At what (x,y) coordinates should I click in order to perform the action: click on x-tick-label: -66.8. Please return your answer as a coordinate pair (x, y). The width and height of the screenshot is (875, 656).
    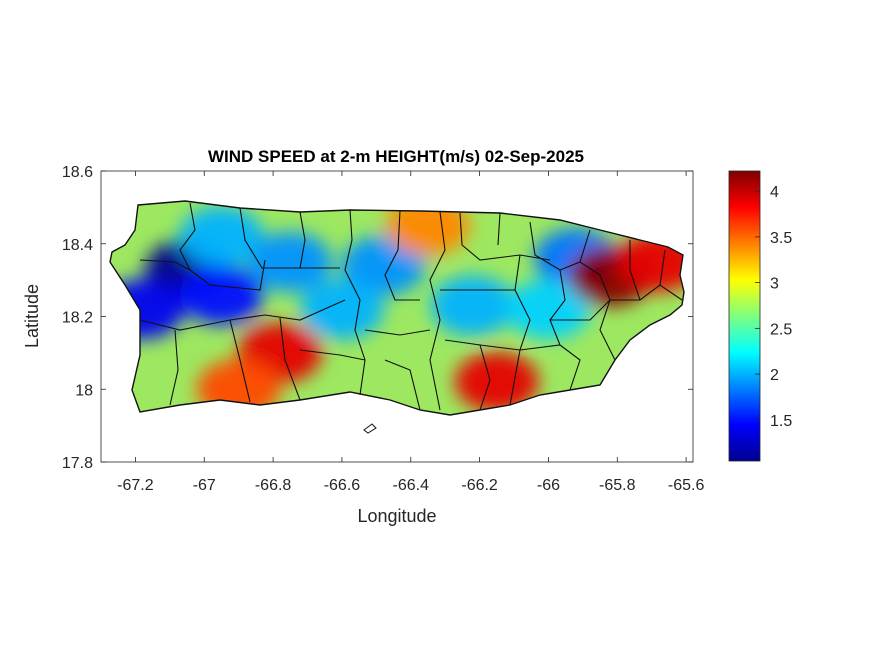
    Looking at the image, I should click on (273, 485).